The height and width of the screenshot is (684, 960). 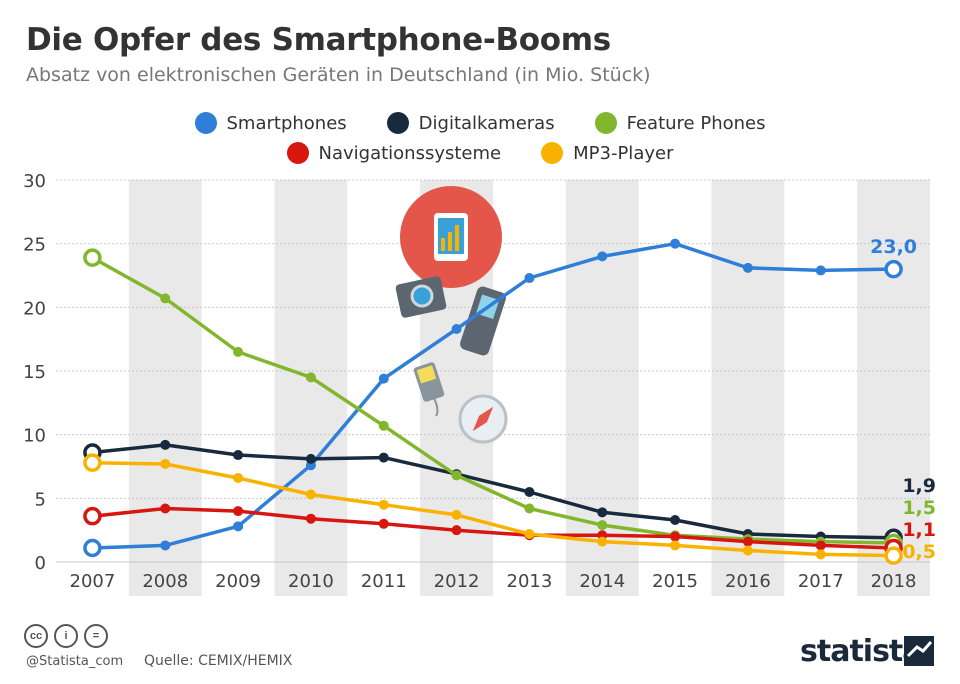 What do you see at coordinates (96, 636) in the screenshot?
I see `no-derivatives-icon: =` at bounding box center [96, 636].